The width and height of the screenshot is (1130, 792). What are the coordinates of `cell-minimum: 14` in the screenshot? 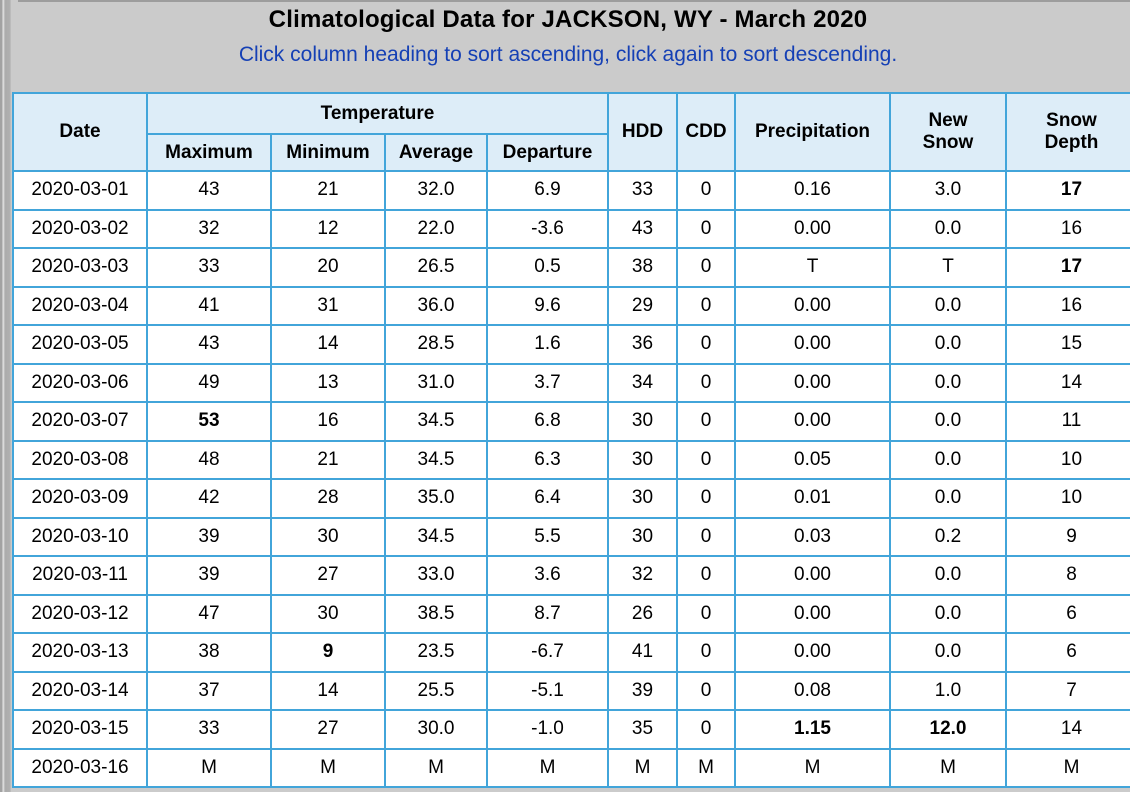 It's located at (328, 690).